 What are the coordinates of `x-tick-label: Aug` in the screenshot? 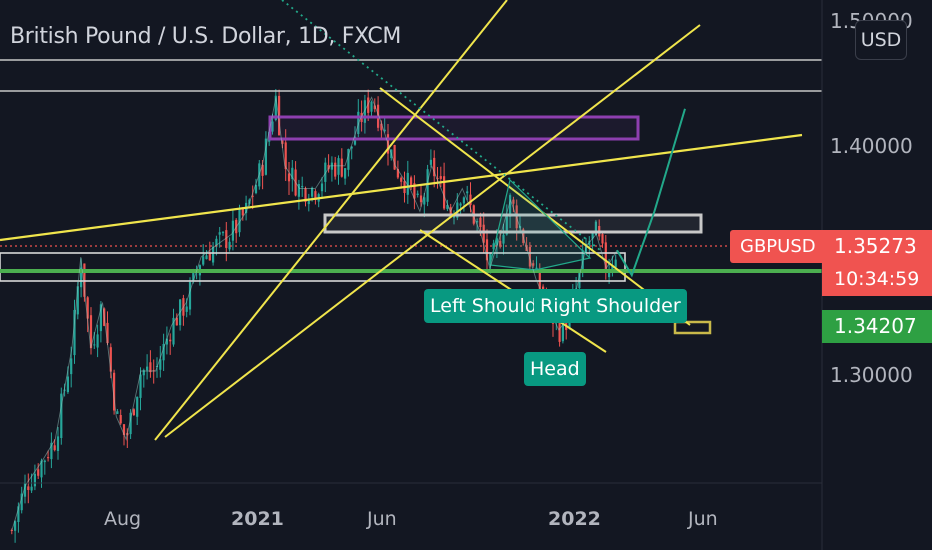 It's located at (122, 519).